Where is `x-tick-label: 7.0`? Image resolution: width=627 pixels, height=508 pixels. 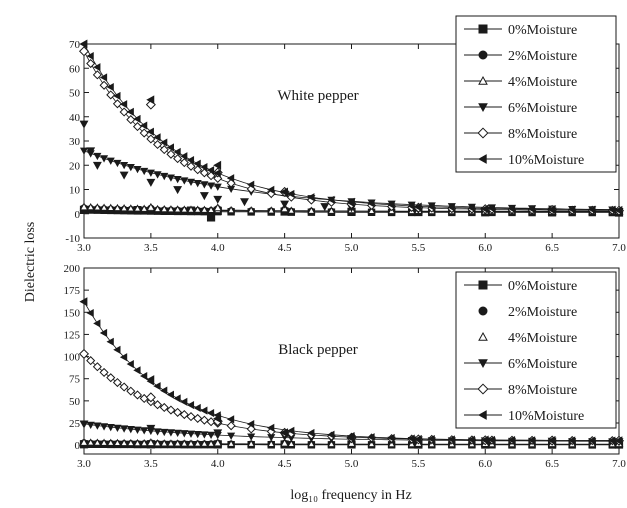 x-tick-label: 7.0 is located at coordinates (619, 248).